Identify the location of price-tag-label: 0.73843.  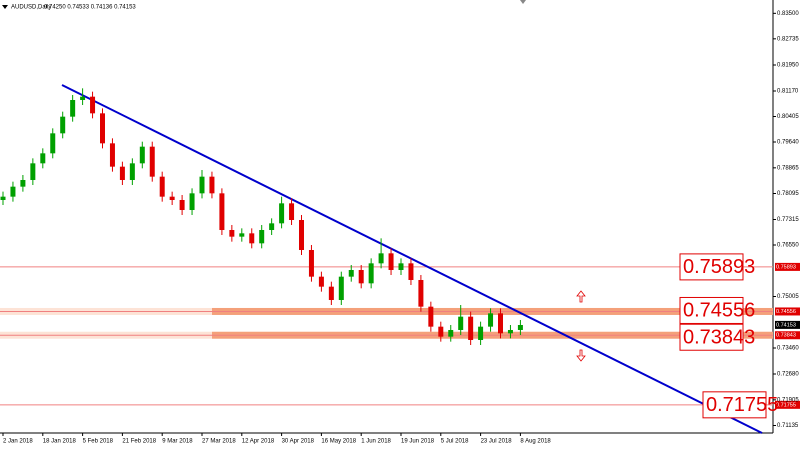
(786, 336).